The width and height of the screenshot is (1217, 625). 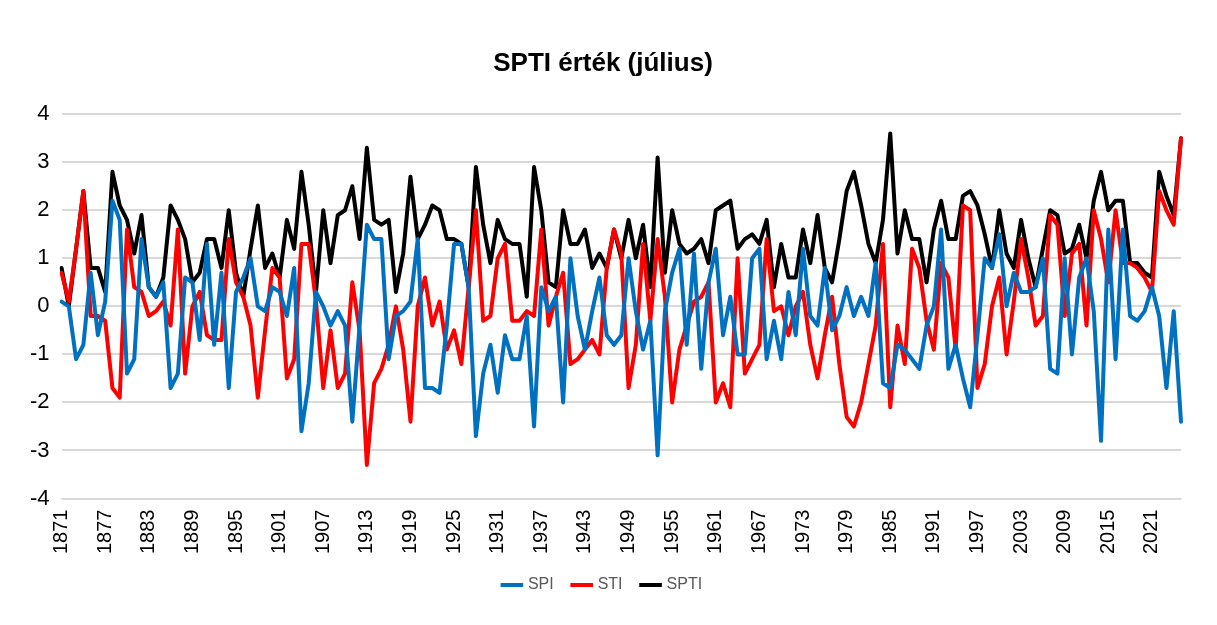 I want to click on x-tick-label: 1949, so click(x=627, y=532).